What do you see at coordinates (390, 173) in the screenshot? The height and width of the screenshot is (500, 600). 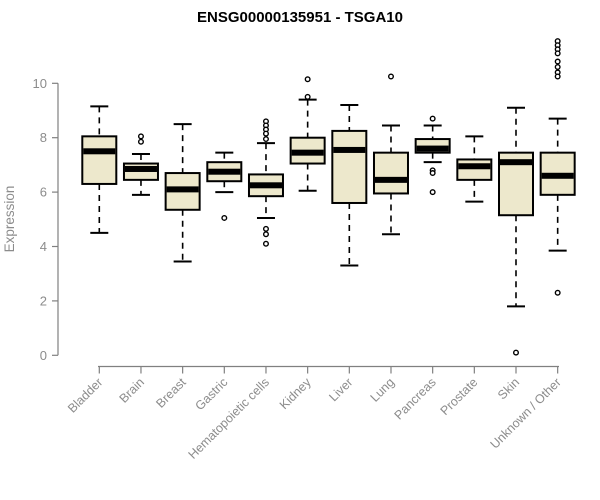 I see `box-lung` at bounding box center [390, 173].